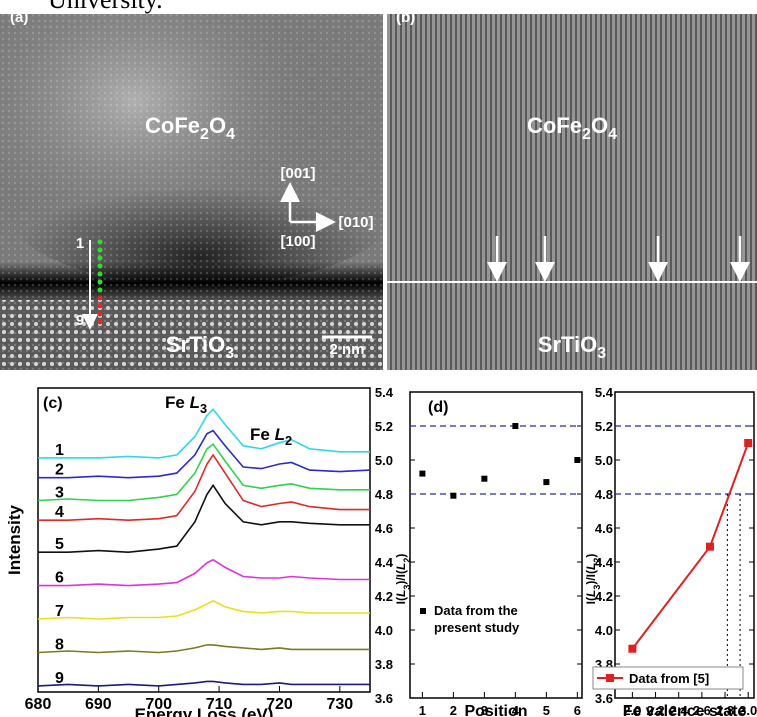 Image resolution: width=757 pixels, height=717 pixels. What do you see at coordinates (477, 619) in the screenshot?
I see `legend-label: Data from the present study` at bounding box center [477, 619].